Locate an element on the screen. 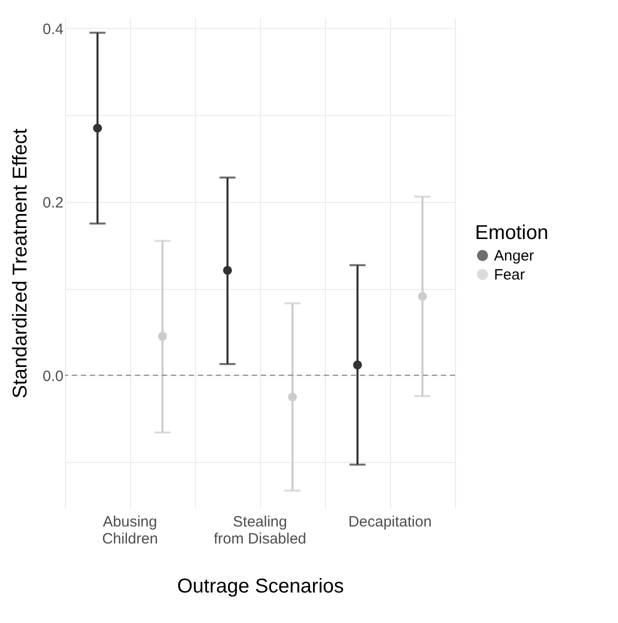  legend-label: Fear is located at coordinates (509, 275).